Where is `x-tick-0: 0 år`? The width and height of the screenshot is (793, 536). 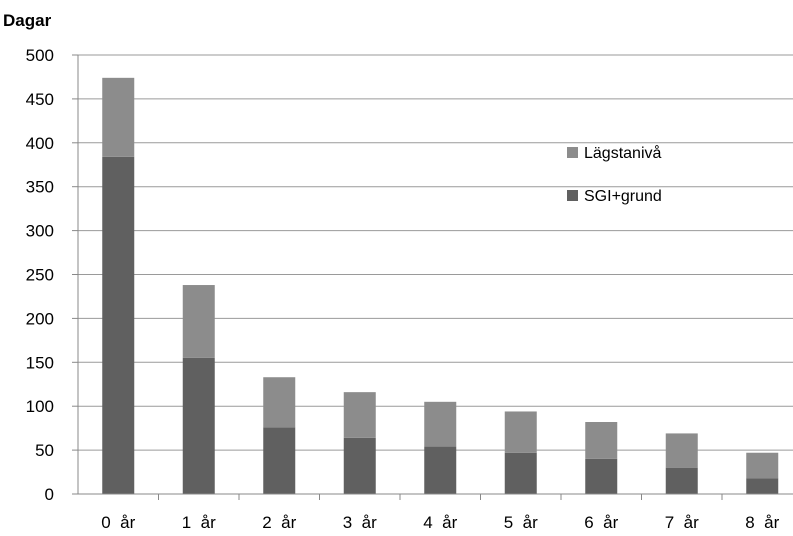
x-tick-0: 0 år is located at coordinates (118, 522).